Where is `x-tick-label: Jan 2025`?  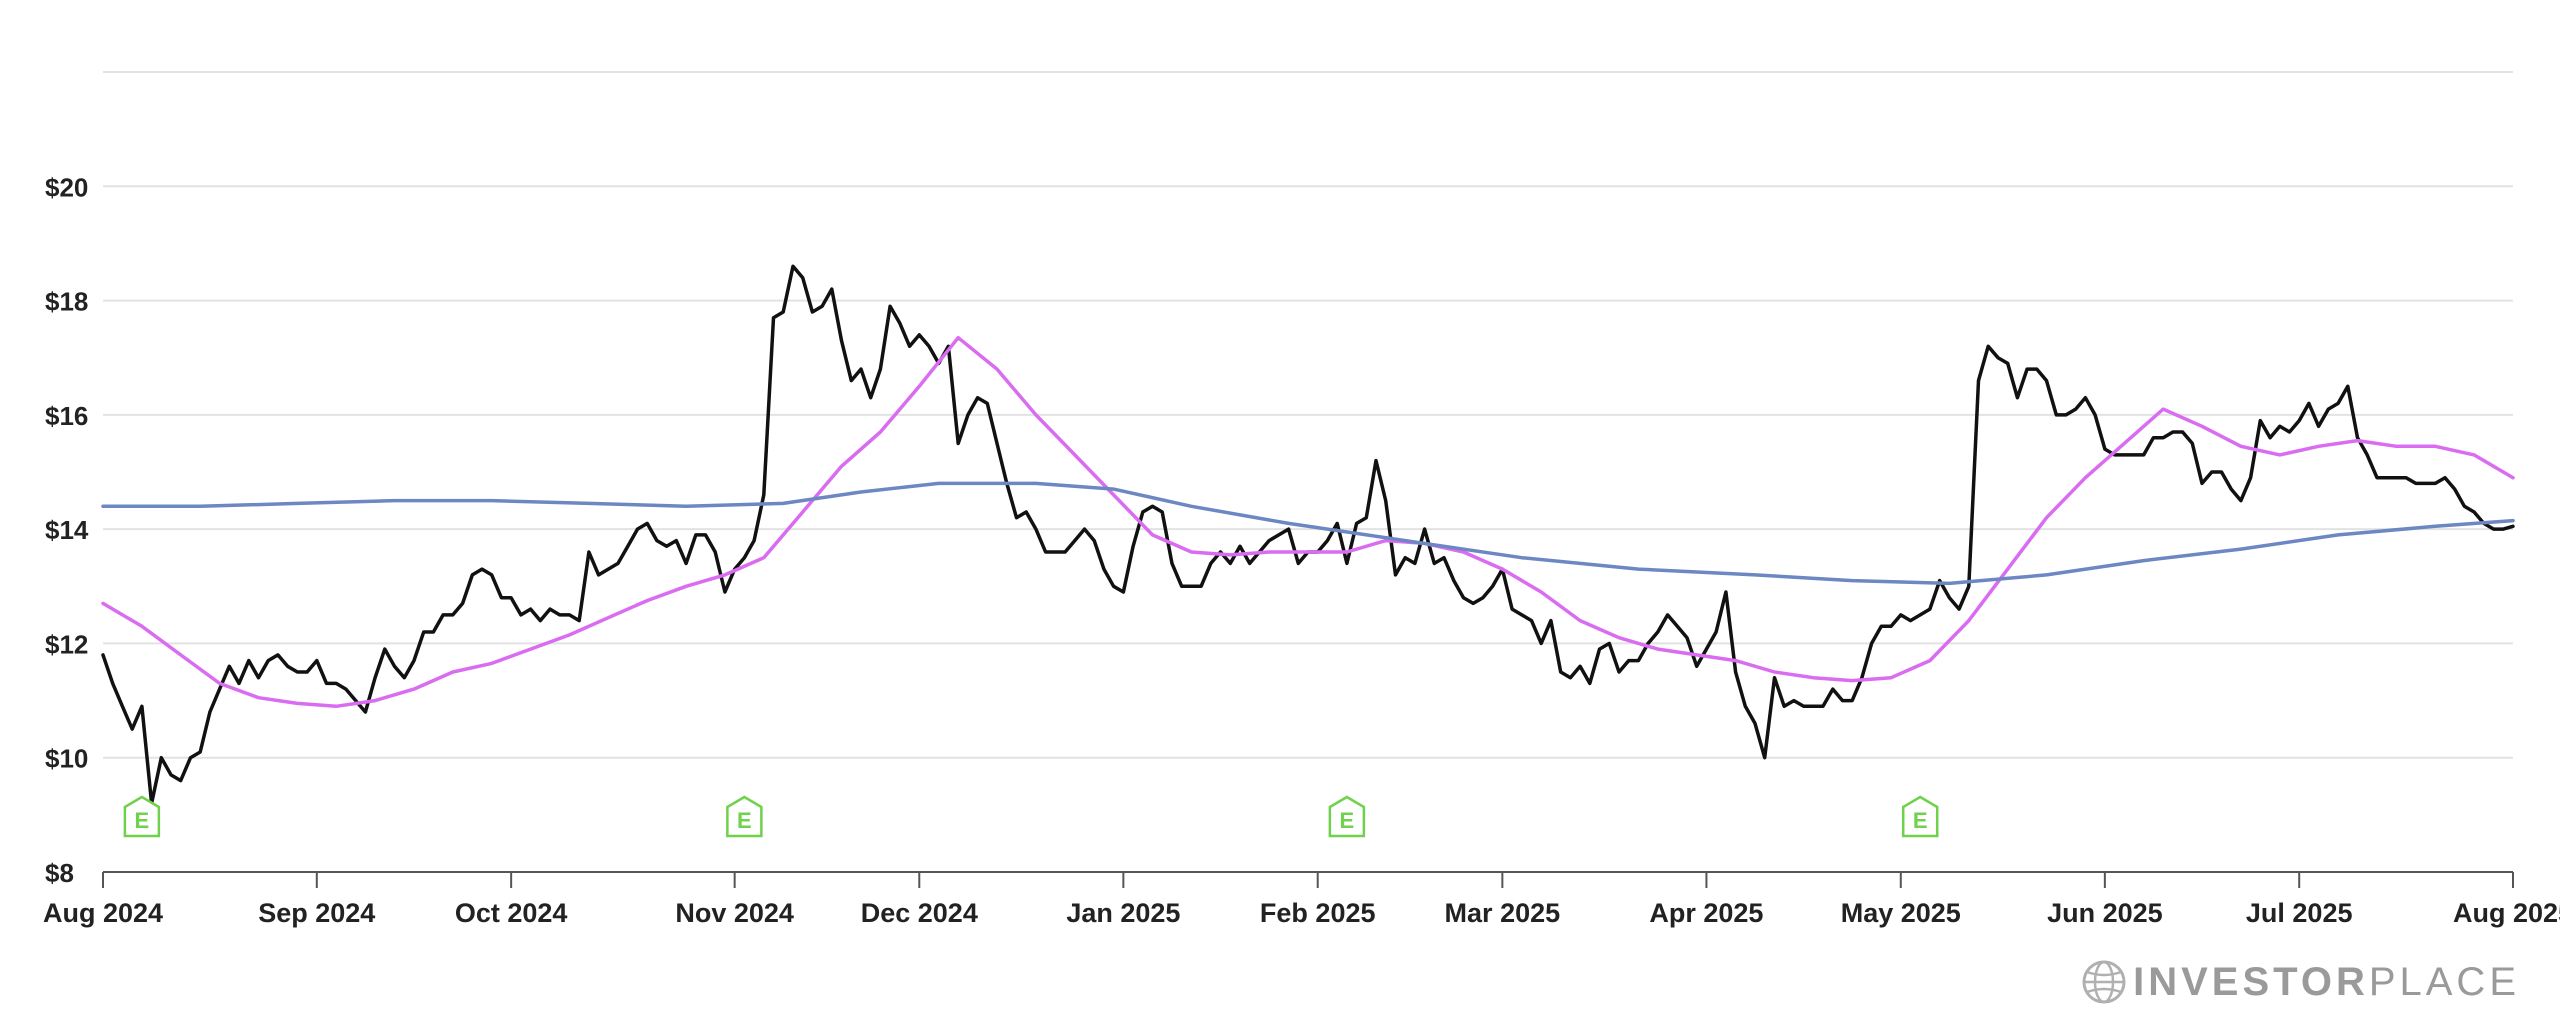 x-tick-label: Jan 2025 is located at coordinates (1123, 913).